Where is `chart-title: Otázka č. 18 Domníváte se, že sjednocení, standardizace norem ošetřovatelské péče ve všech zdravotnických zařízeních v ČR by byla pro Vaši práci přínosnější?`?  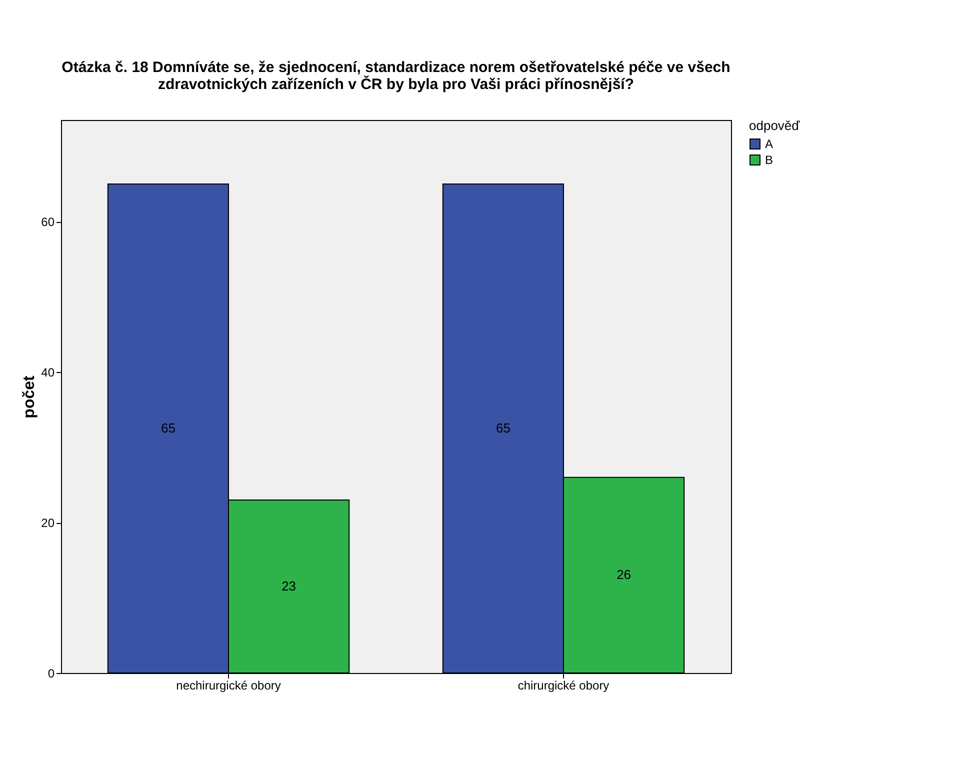
chart-title: Otázka č. 18 Domníváte se, že sjednocení, standardizace norem ošetřovatelské péče ve všech zdravotnických zařízeních v ČR by byla pro Vaši práci přínosnější? is located at coordinates (396, 76).